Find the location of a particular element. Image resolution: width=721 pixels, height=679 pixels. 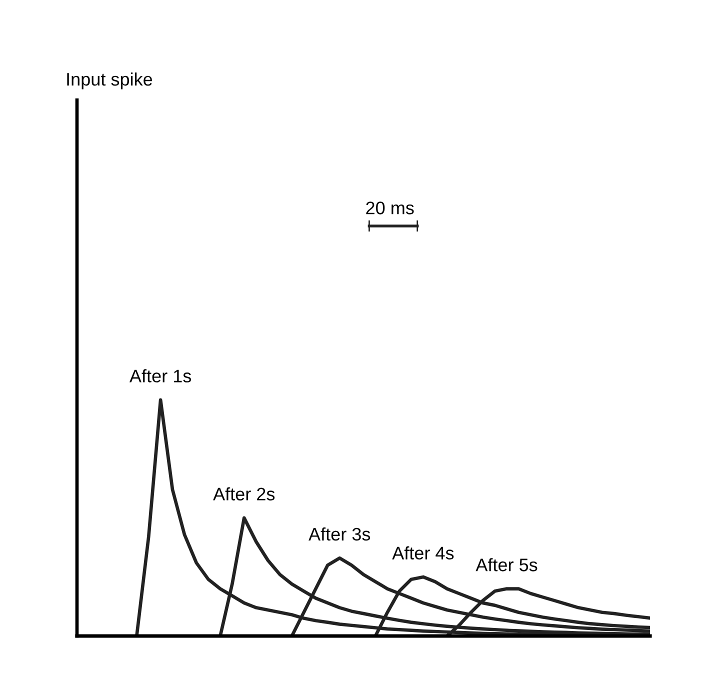

series-label: After 3s is located at coordinates (339, 534).